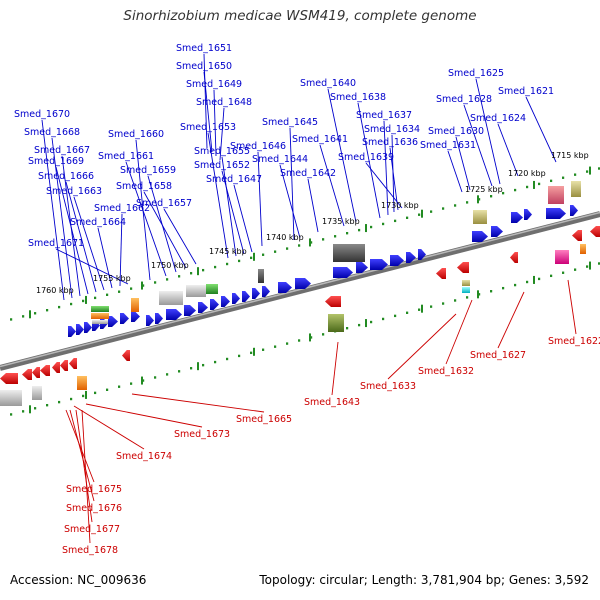  What do you see at coordinates (280, 159) in the screenshot?
I see `gene-label-smed_1644: Smed_1644` at bounding box center [280, 159].